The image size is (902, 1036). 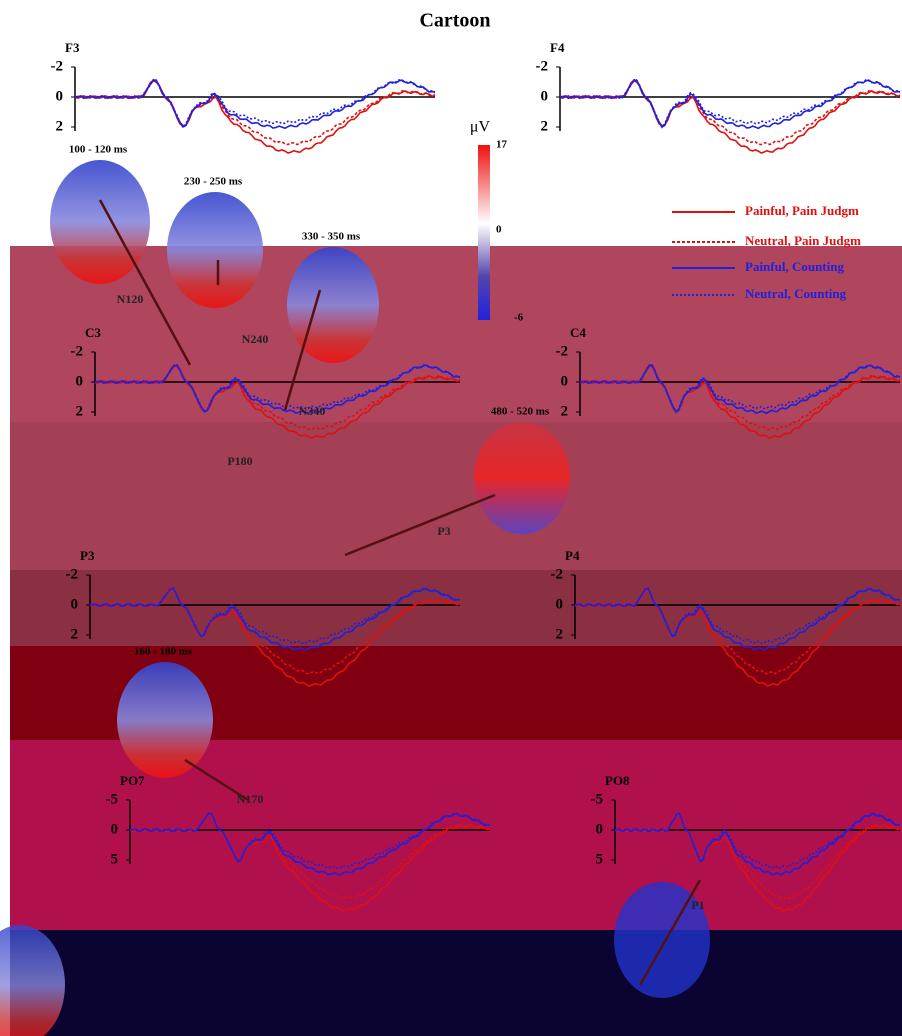 What do you see at coordinates (480, 127) in the screenshot?
I see `colorbar-unit: μV` at bounding box center [480, 127].